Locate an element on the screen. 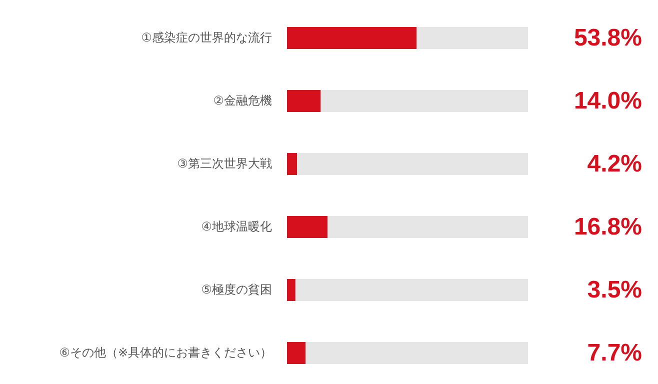  y-tick-label: ③第三次世界大戦 is located at coordinates (224, 163).